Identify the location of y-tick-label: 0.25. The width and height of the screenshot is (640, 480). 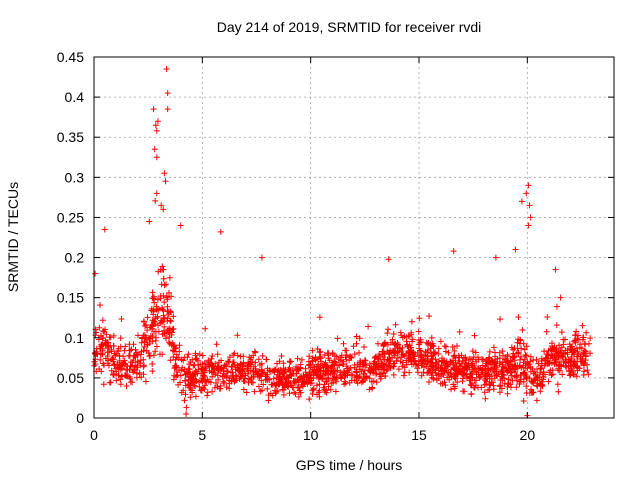
(70, 217).